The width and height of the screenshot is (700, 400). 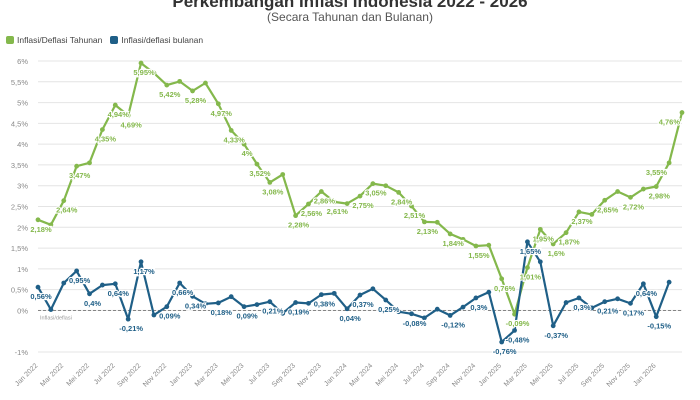 What do you see at coordinates (350, 17) in the screenshot?
I see `chart-subtitle: (Secara Tahunan dan Bulanan)` at bounding box center [350, 17].